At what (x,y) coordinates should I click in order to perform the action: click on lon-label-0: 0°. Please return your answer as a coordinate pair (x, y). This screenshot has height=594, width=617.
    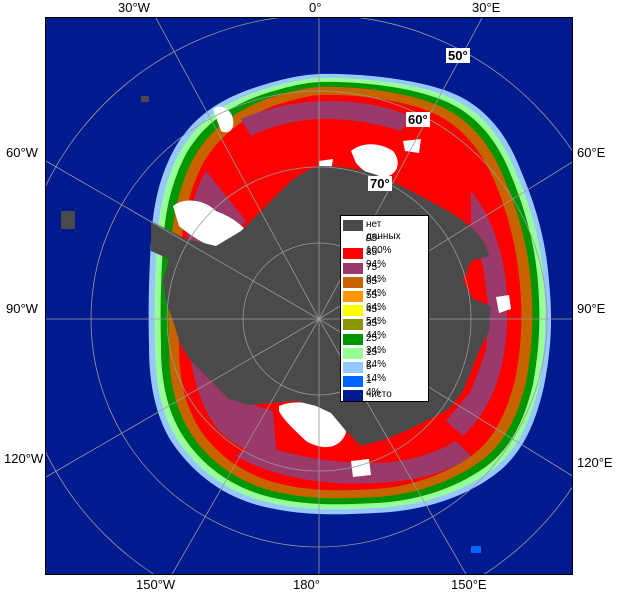
    Looking at the image, I should click on (315, 7).